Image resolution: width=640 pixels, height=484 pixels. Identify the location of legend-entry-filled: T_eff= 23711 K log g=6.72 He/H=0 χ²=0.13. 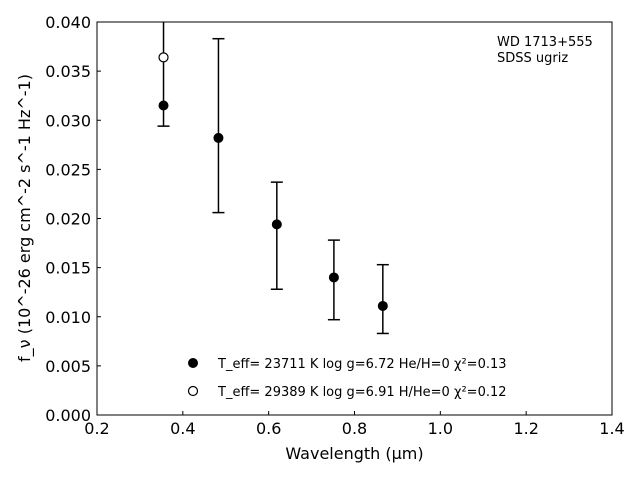
(362, 364).